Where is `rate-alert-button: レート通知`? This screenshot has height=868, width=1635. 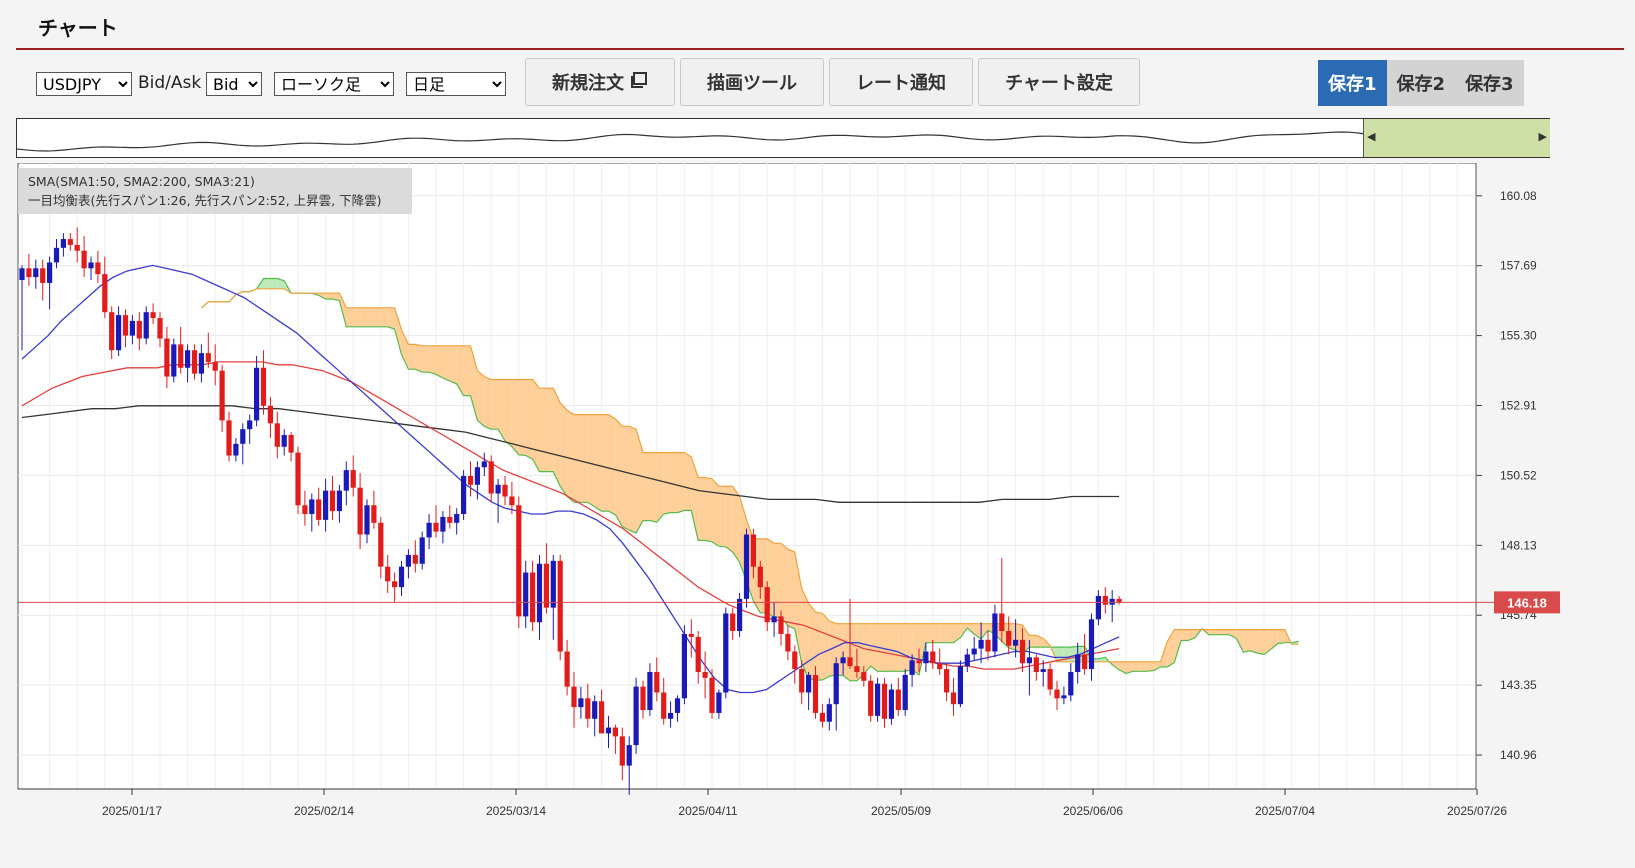 rate-alert-button: レート通知 is located at coordinates (901, 82).